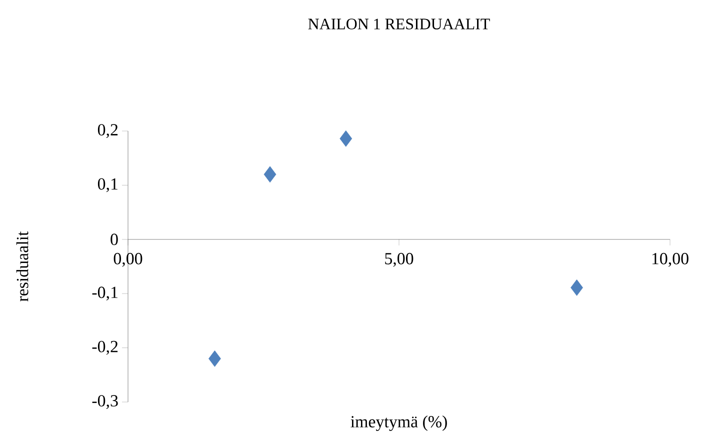 The height and width of the screenshot is (447, 708). Describe the element at coordinates (108, 131) in the screenshot. I see `y-tick-label: 0,2` at that location.